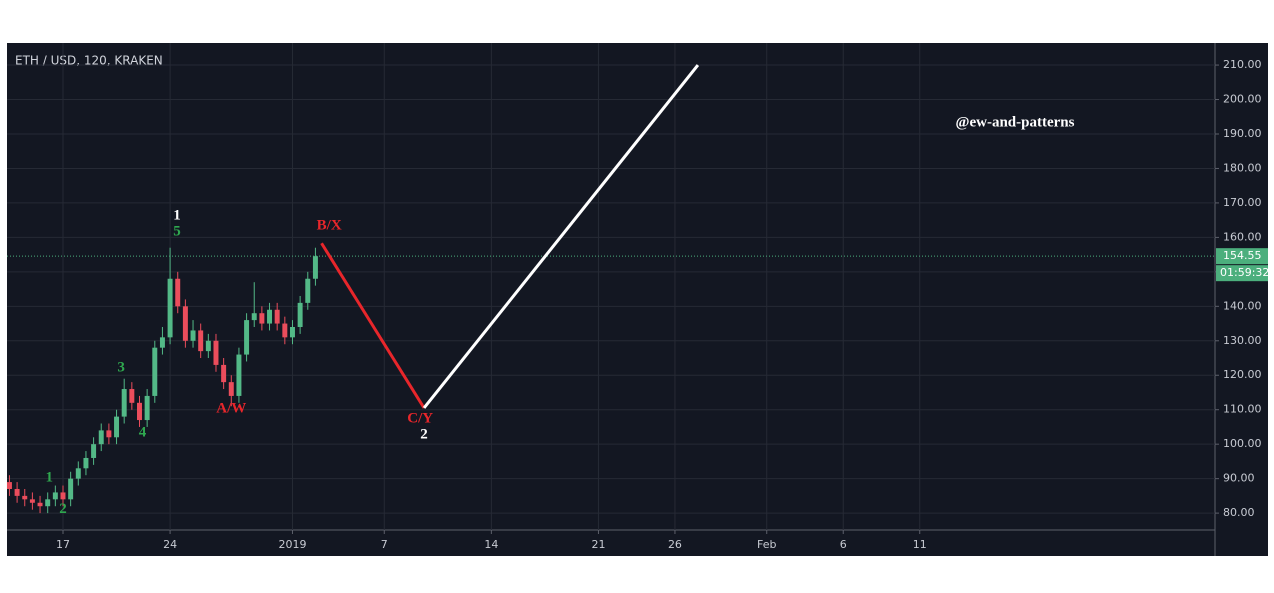  I want to click on y-tick-label: 140.00, so click(1242, 305).